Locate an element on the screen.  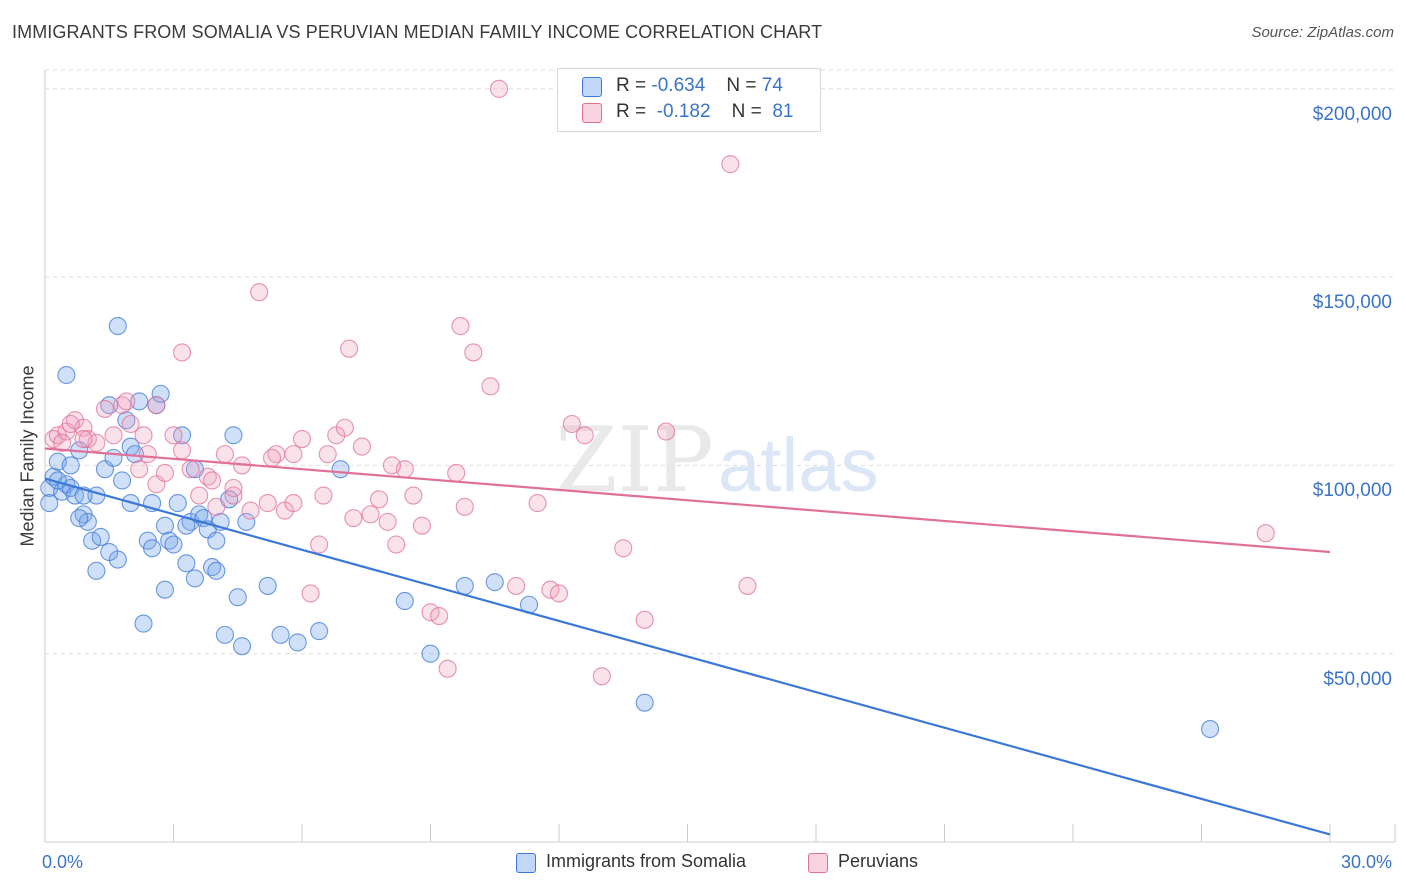
n-value-peruvians: 81 is located at coordinates (783, 111).